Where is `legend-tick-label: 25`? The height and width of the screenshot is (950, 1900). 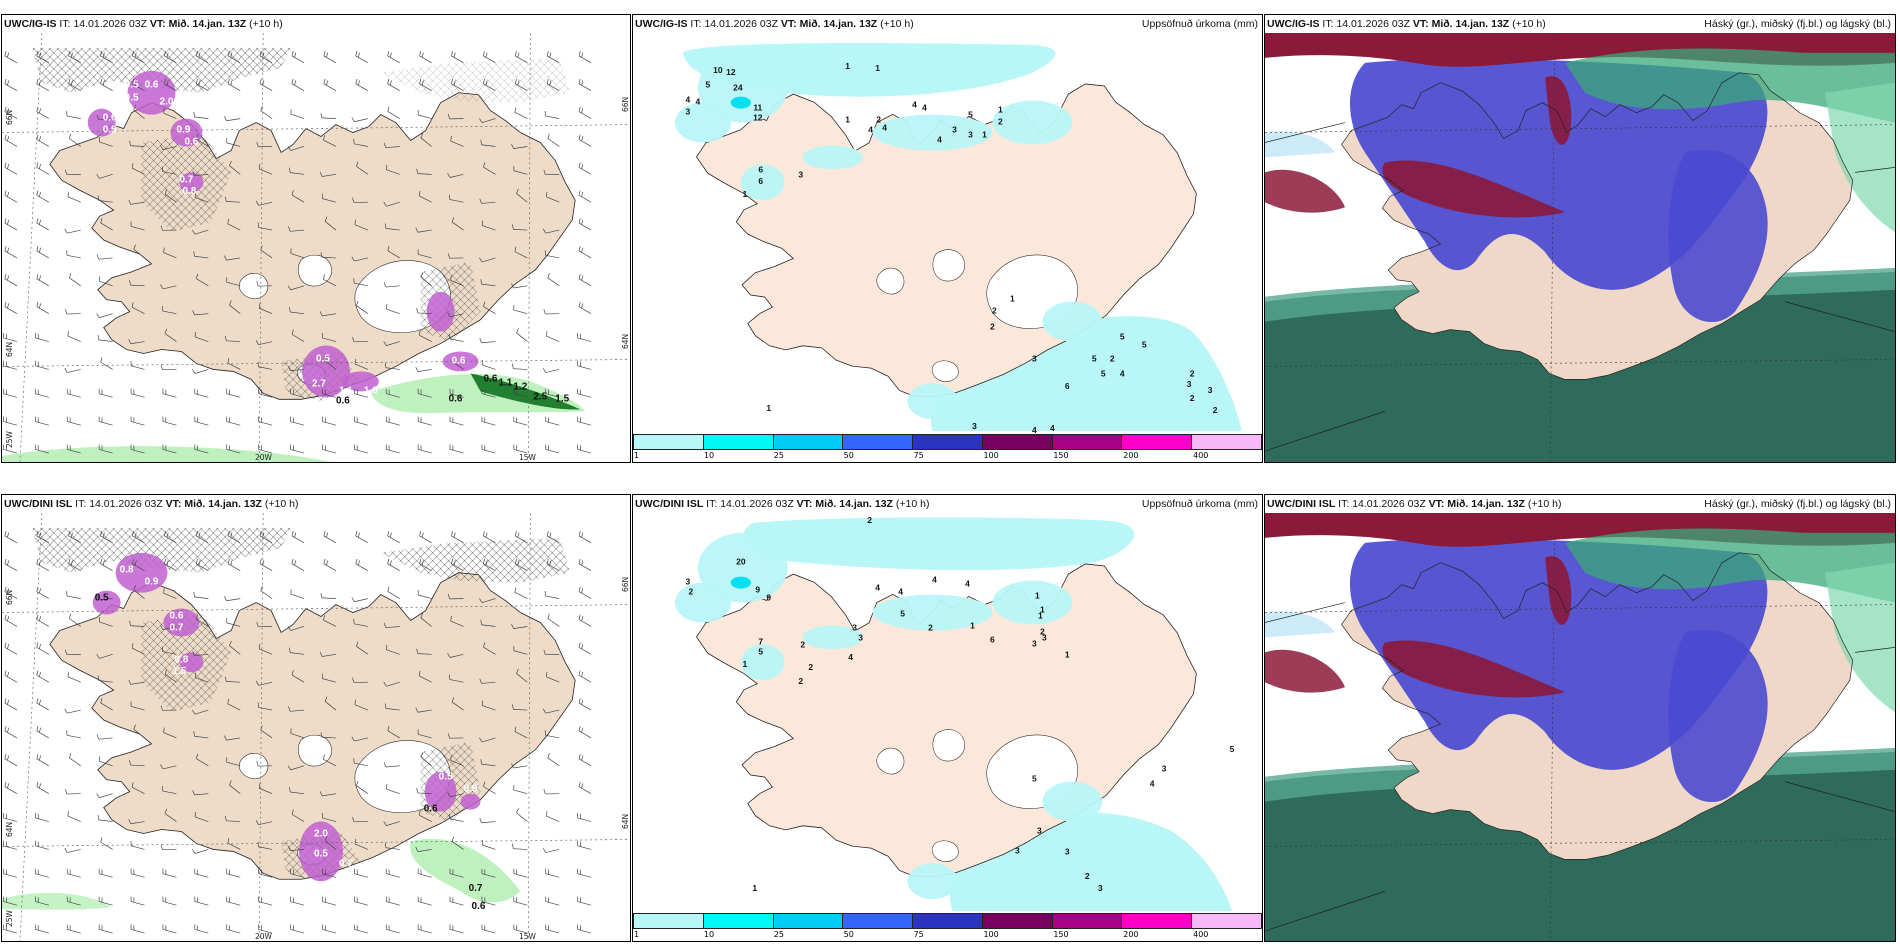
legend-tick-label: 25 is located at coordinates (778, 934).